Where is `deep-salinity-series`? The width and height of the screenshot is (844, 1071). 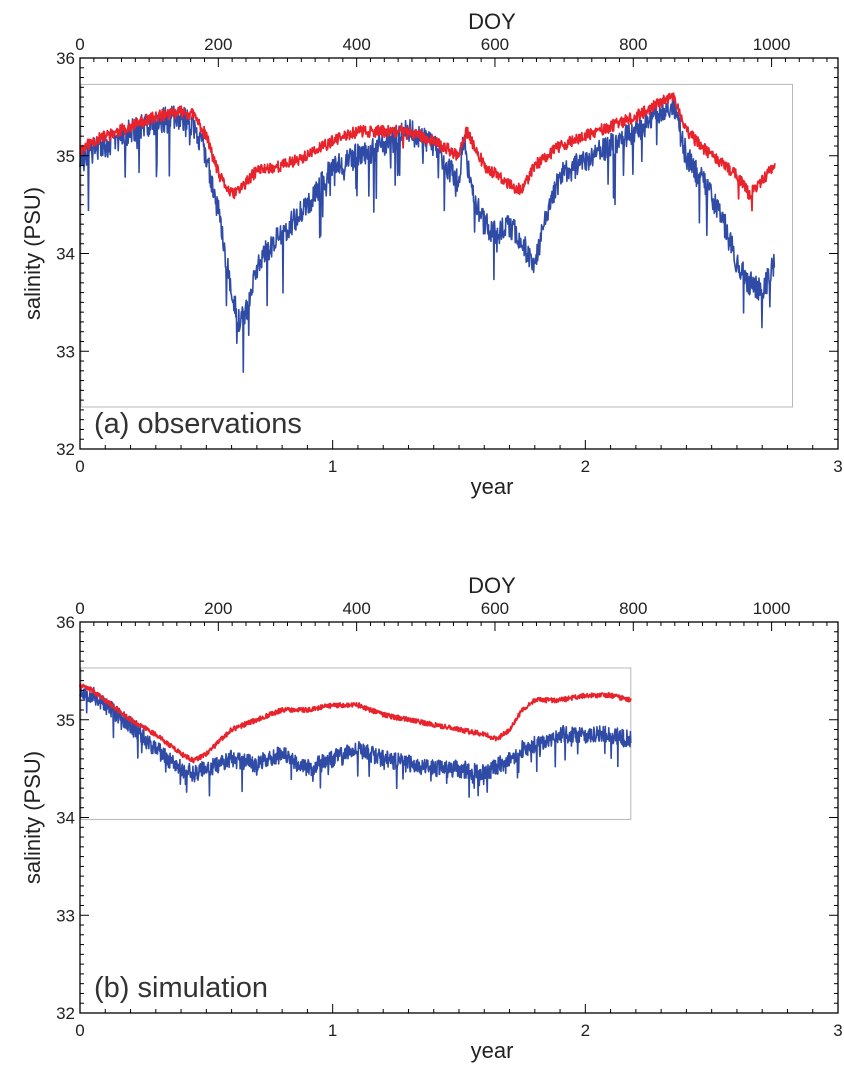
deep-salinity-series is located at coordinates (355, 741).